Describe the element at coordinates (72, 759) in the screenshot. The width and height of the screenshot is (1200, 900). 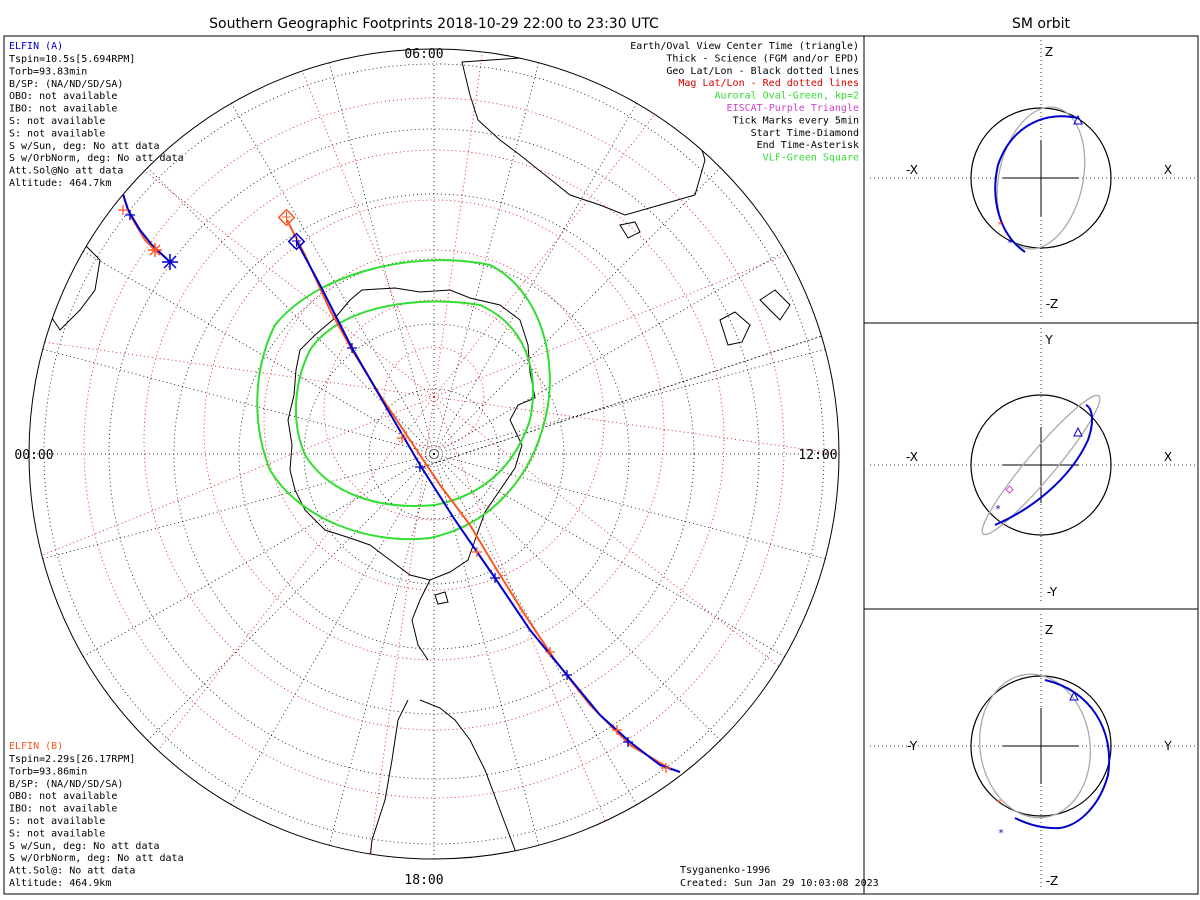
I see `elfin-b-line: Tspin=2.29s[26.17RPM]` at that location.